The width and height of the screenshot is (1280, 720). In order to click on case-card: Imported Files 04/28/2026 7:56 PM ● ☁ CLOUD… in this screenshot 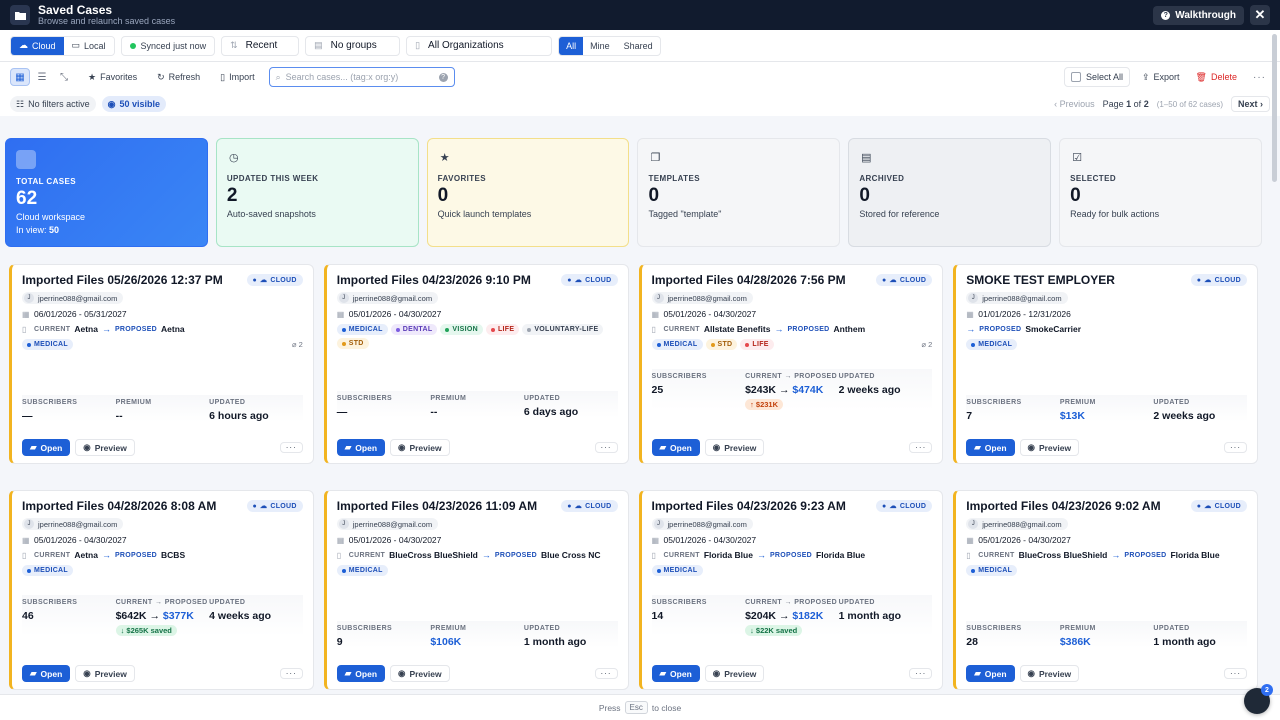, I will do `click(791, 364)`.